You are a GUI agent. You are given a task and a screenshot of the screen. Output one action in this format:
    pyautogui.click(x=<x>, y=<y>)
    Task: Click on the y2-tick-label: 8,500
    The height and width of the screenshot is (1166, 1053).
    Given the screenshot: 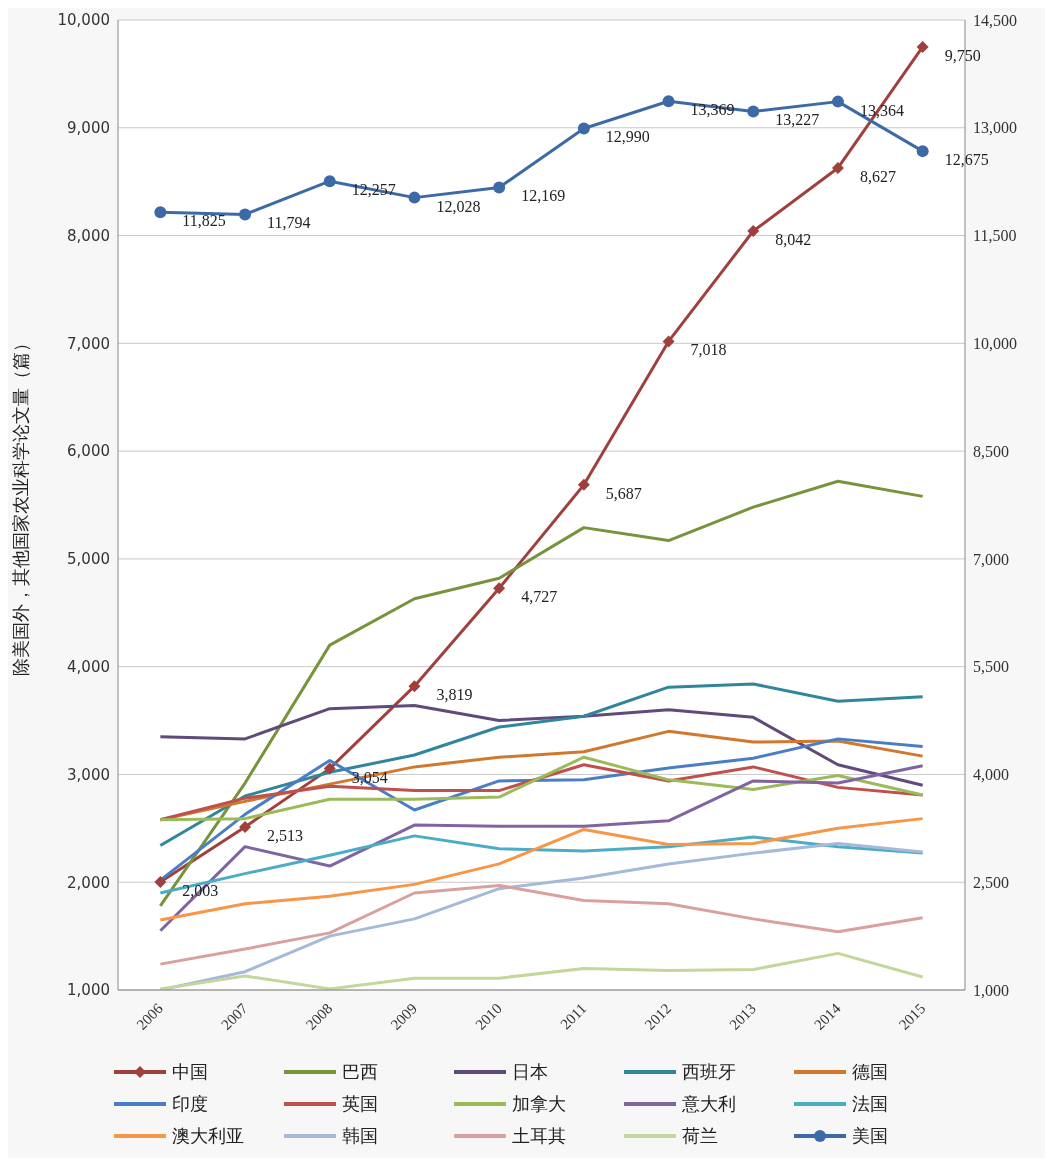 What is the action you would take?
    pyautogui.click(x=991, y=451)
    